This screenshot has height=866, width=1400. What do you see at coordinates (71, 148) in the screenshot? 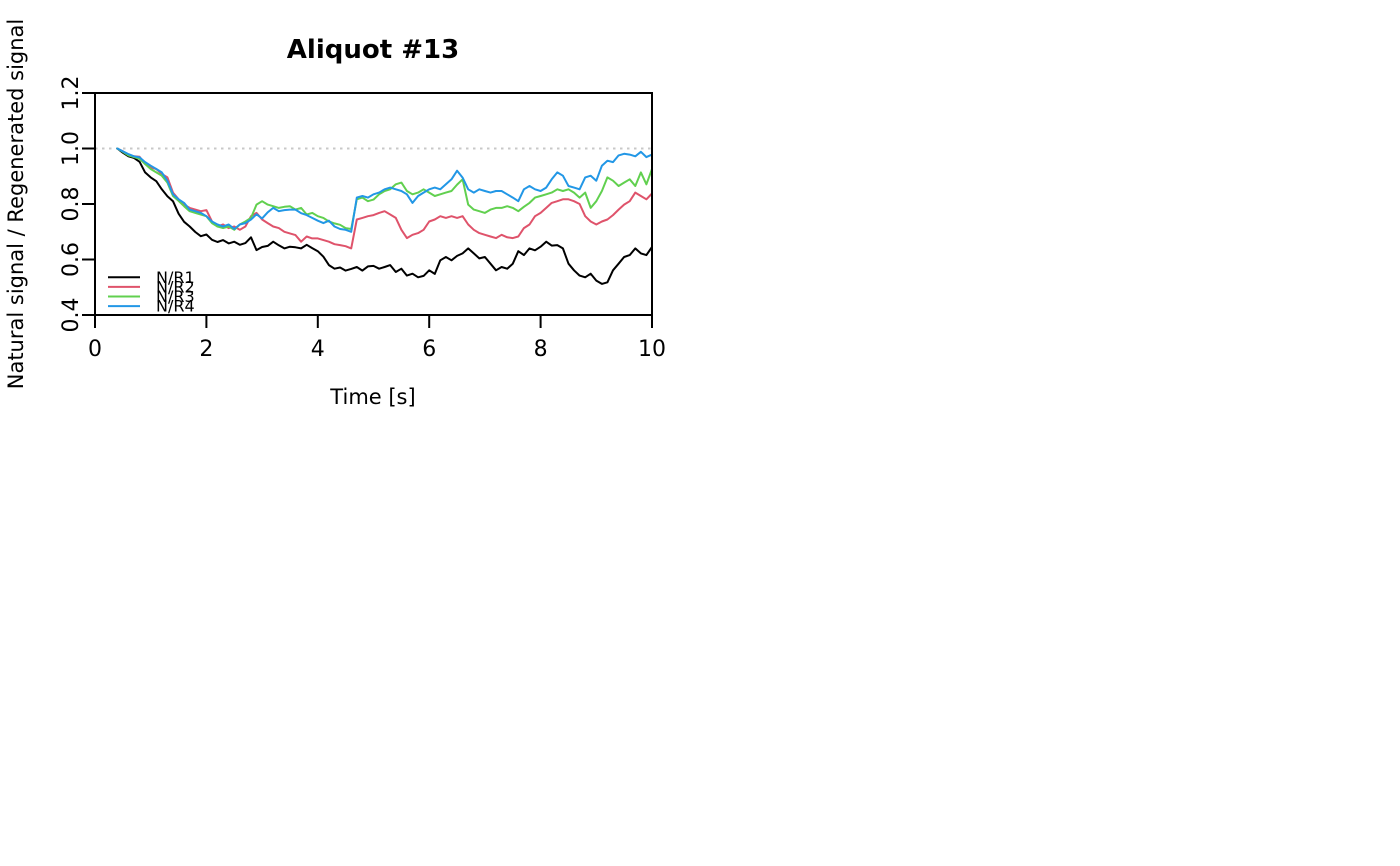
I see `y-tick-label: 1.0` at bounding box center [71, 148].